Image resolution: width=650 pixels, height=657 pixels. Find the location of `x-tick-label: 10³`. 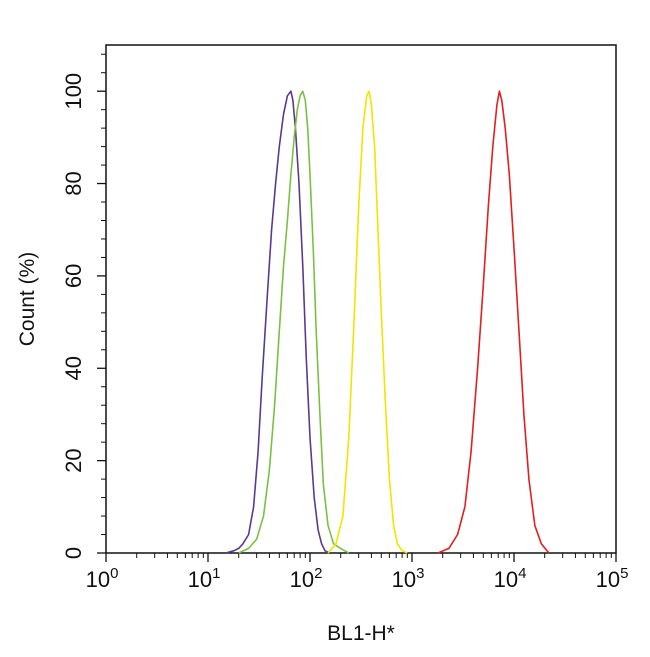

x-tick-label: 10³ is located at coordinates (408, 578).